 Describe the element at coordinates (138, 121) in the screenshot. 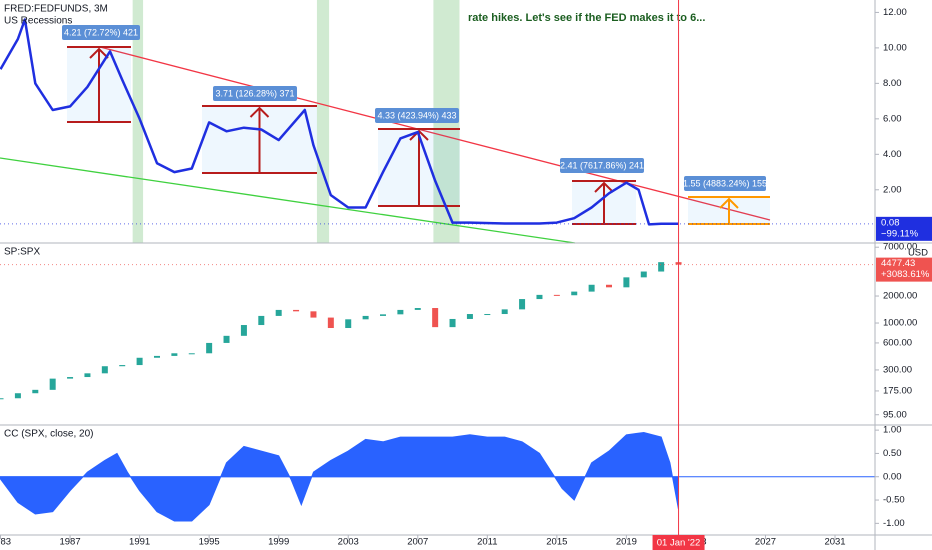

I see `recession-band` at that location.